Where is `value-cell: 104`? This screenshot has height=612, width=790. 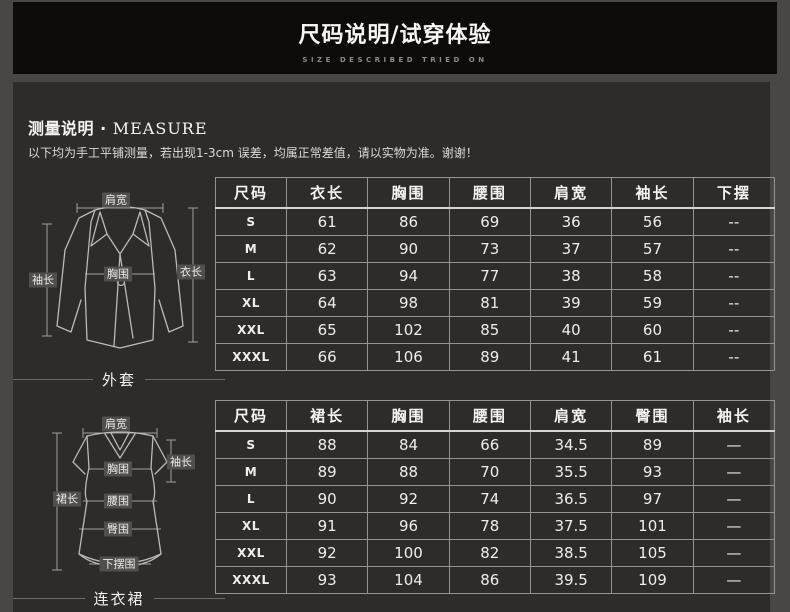
value-cell: 104 is located at coordinates (408, 580).